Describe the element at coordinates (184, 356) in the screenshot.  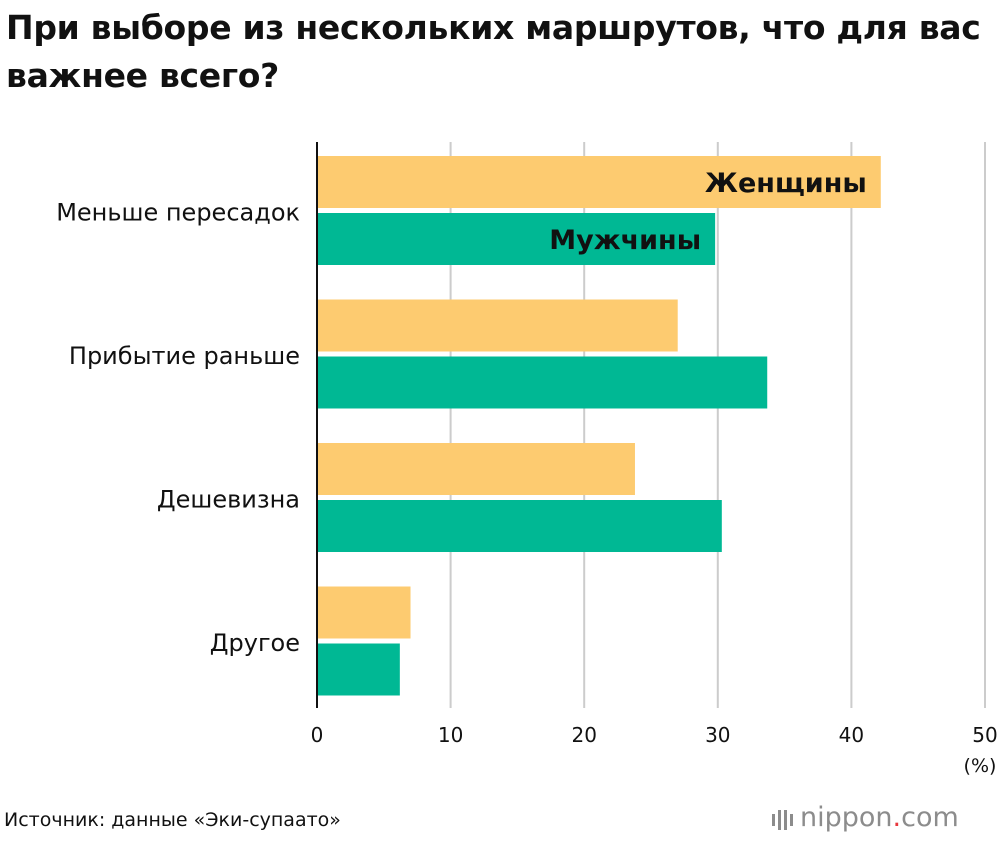
I see `category-label: Прибытие раньше` at that location.